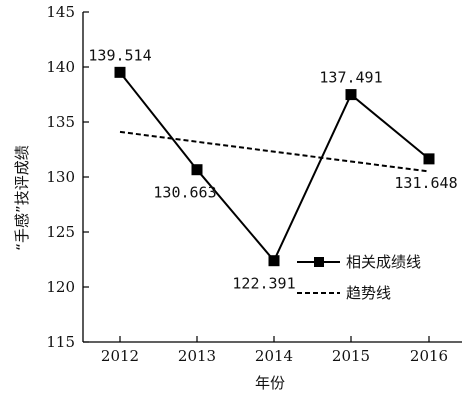 Image resolution: width=467 pixels, height=396 pixels. What do you see at coordinates (274, 356) in the screenshot?
I see `x-tick-label: 2014` at bounding box center [274, 356].